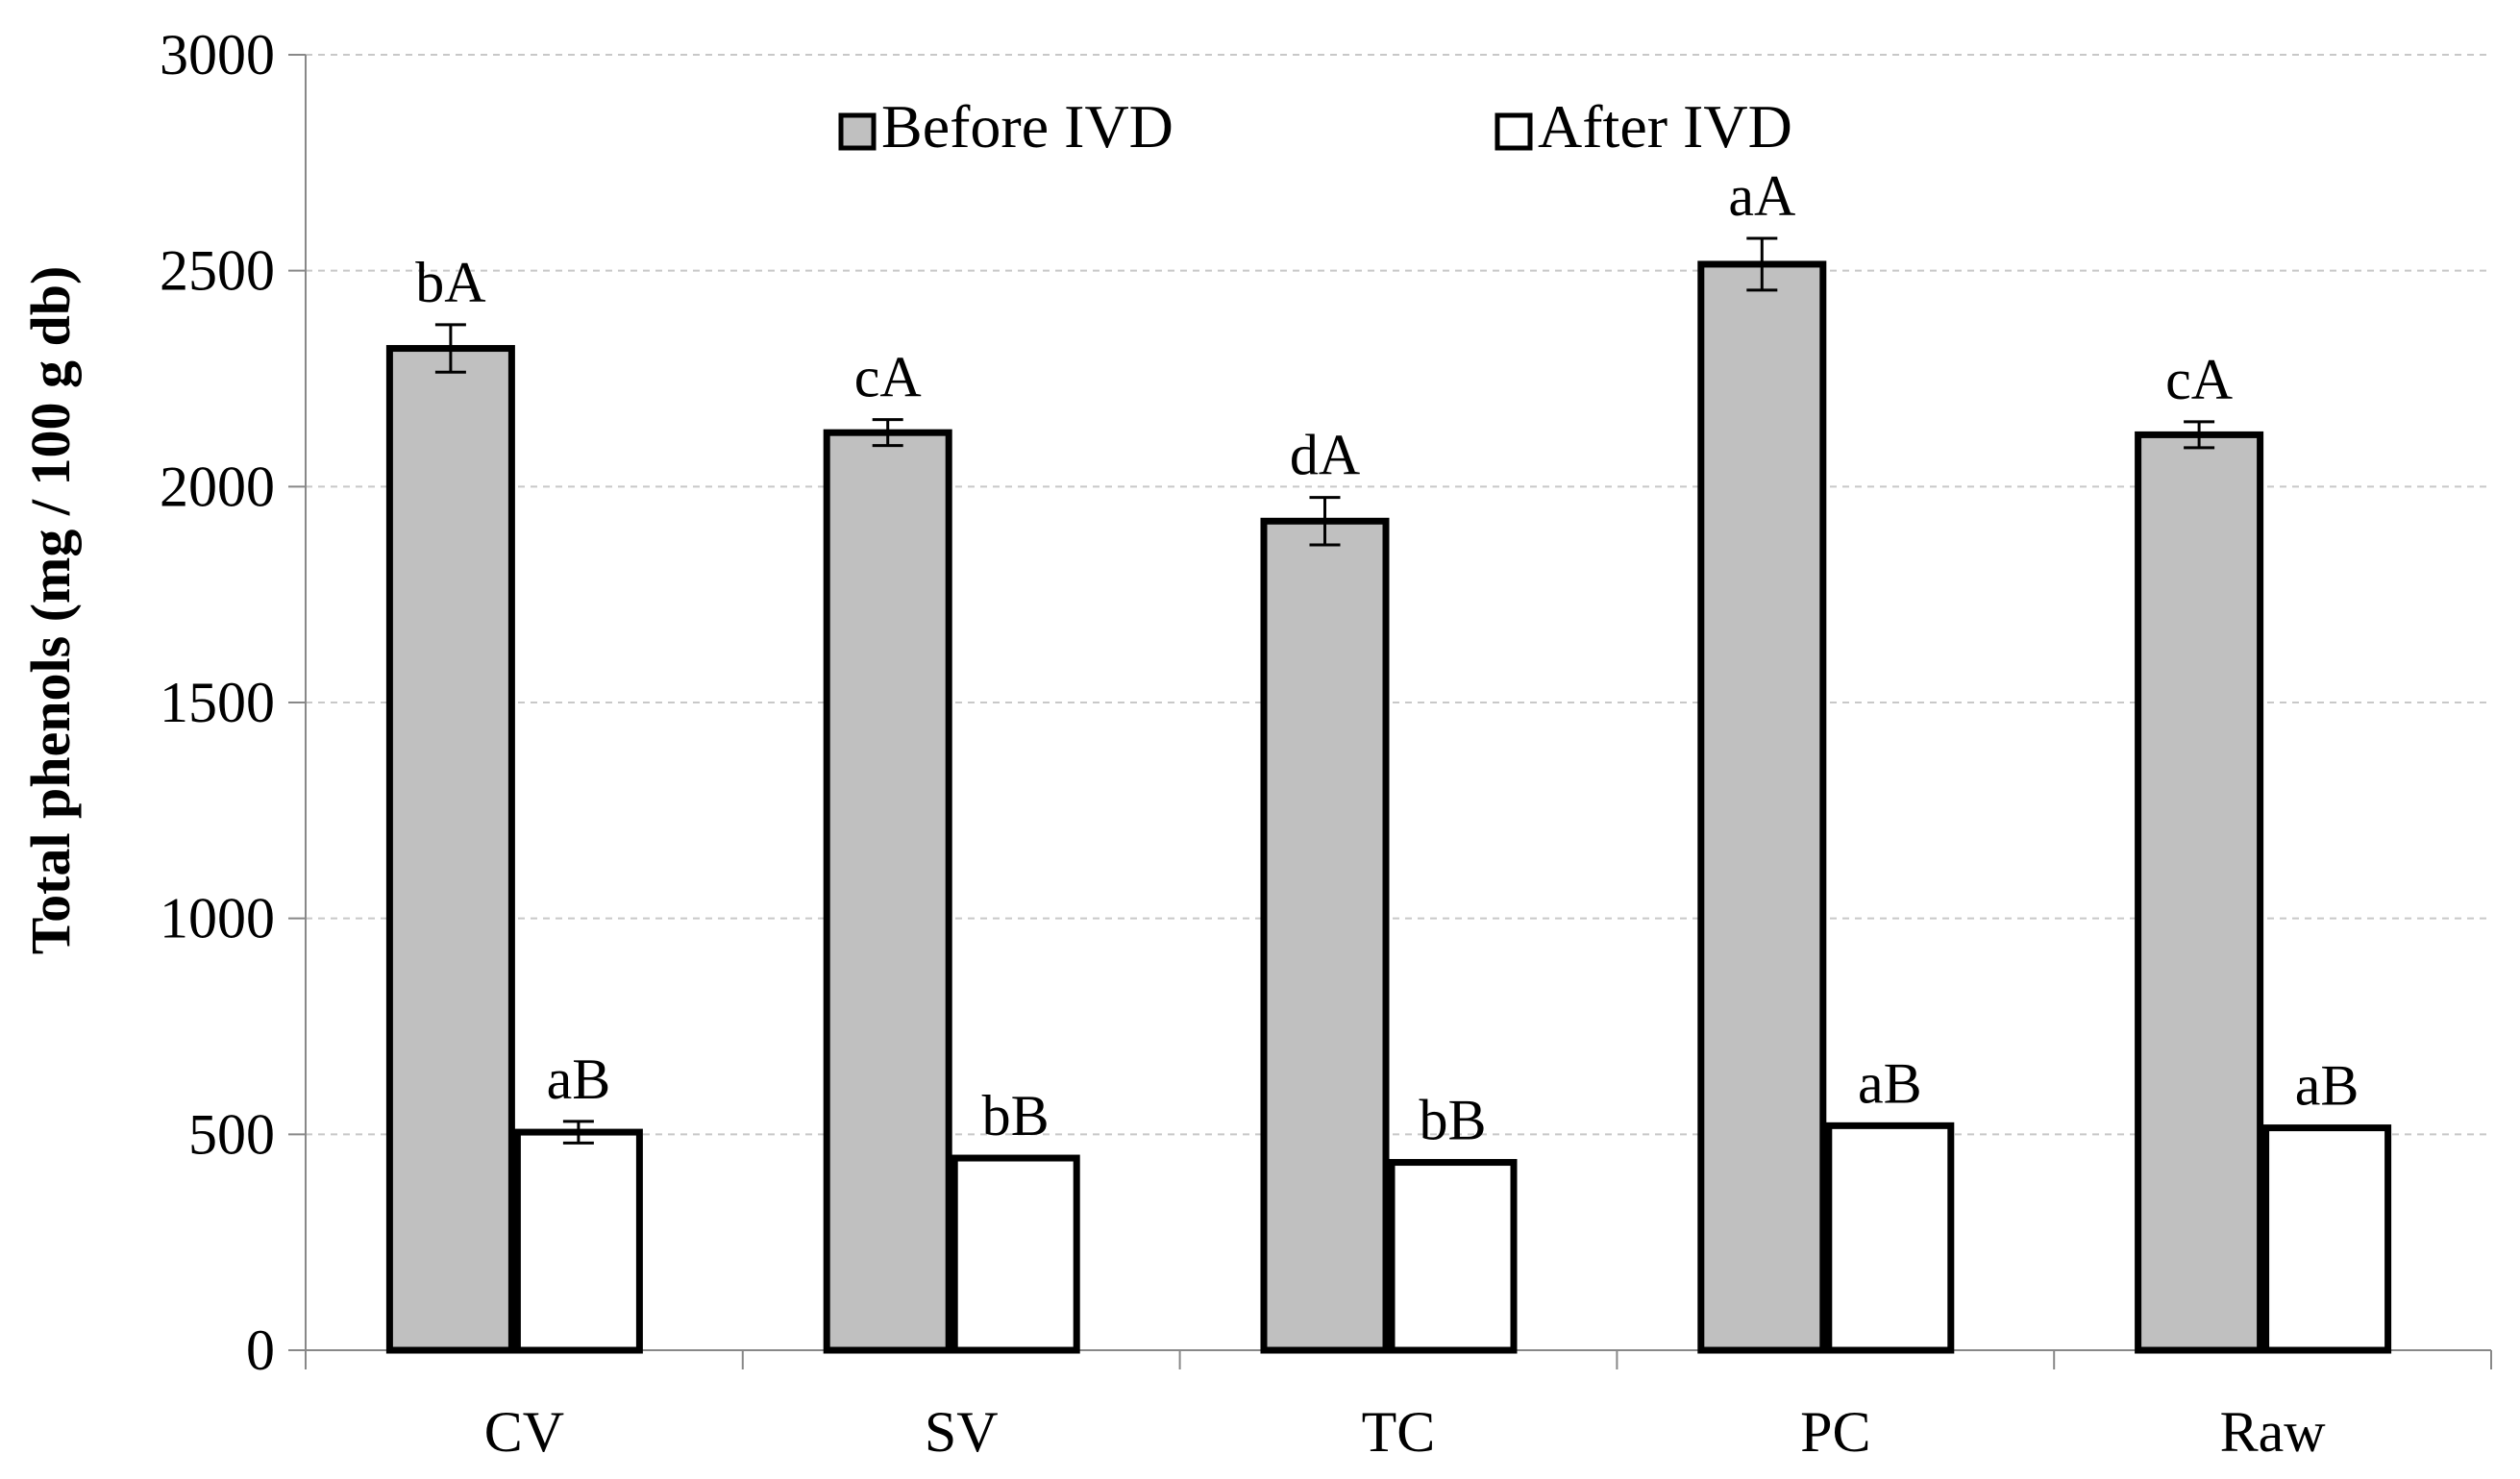 This screenshot has height=1479, width=2520. Describe the element at coordinates (1665, 126) in the screenshot. I see `legend-label: After IVD` at that location.